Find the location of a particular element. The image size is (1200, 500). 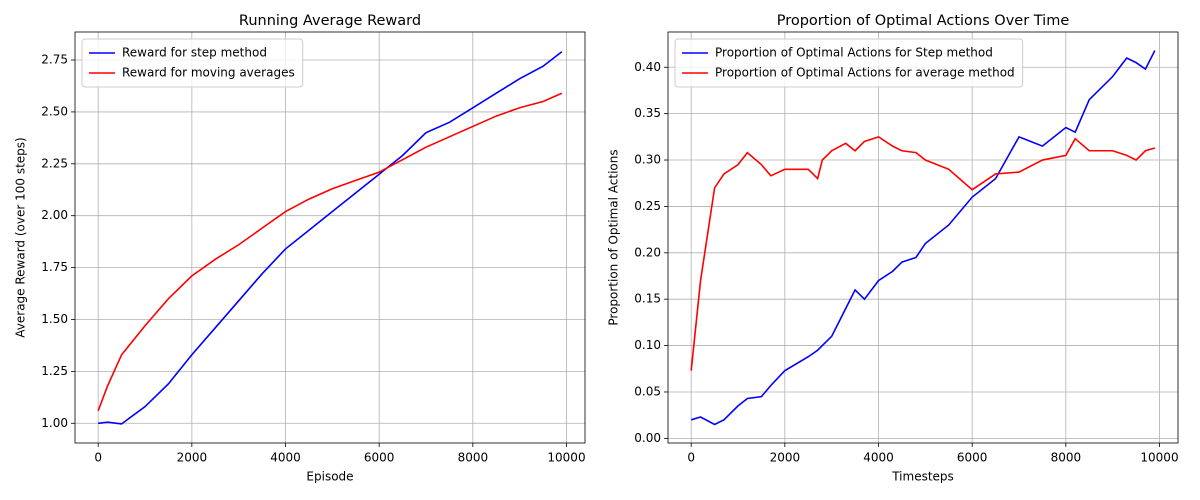

y-tick-label: 0.30 is located at coordinates (647, 160).